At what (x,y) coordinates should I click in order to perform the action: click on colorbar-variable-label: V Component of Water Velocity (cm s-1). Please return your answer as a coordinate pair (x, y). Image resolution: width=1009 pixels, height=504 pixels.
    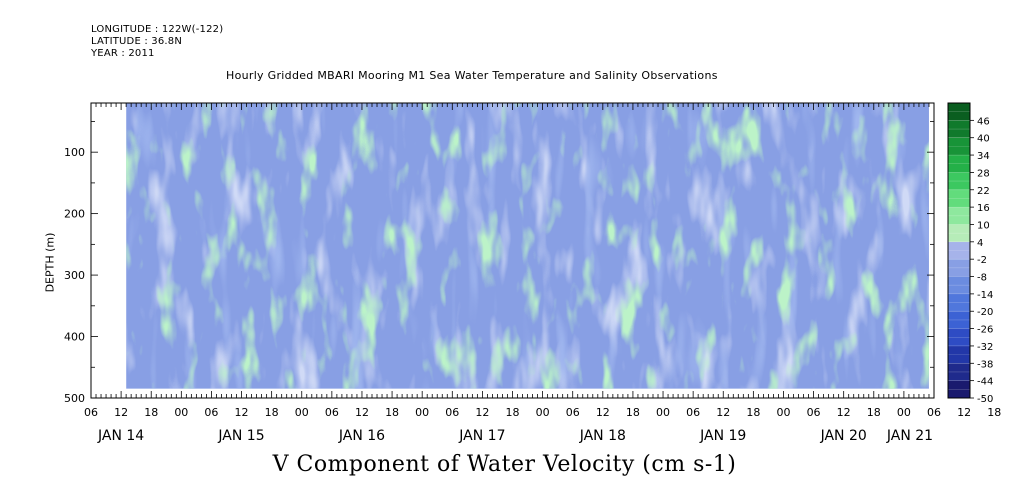
    Looking at the image, I should click on (504, 464).